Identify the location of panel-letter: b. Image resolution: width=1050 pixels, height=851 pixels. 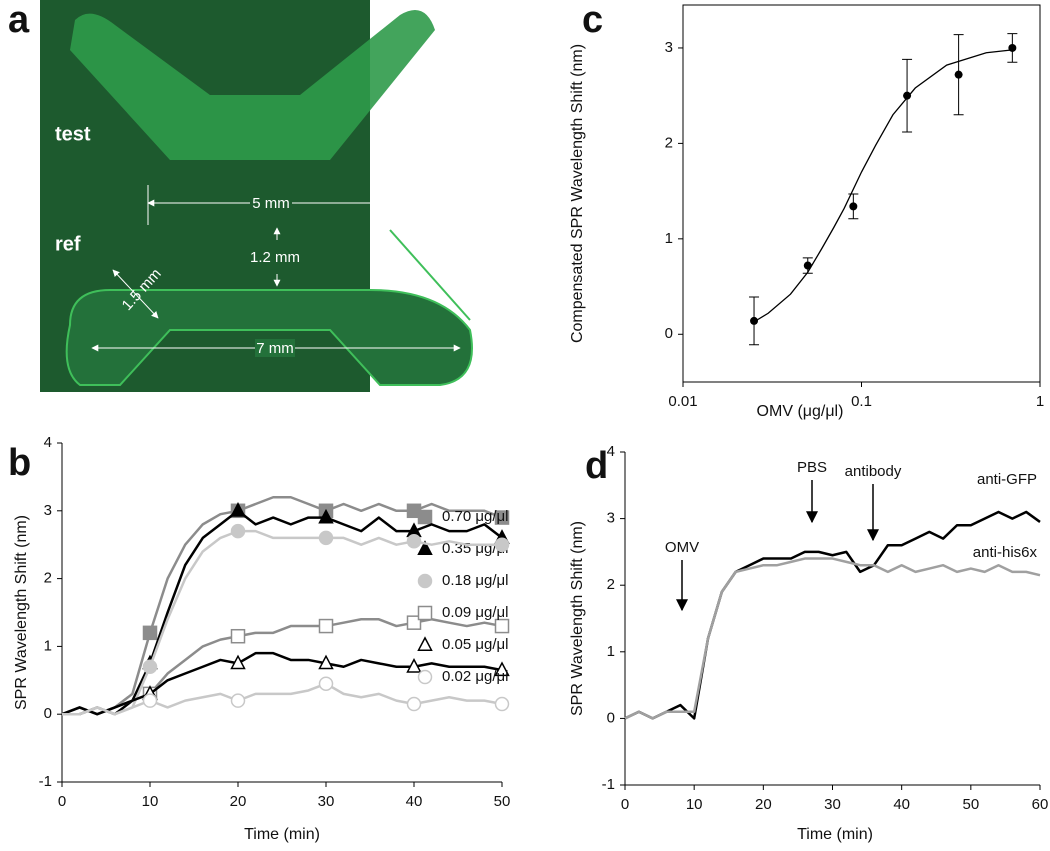
(19, 463).